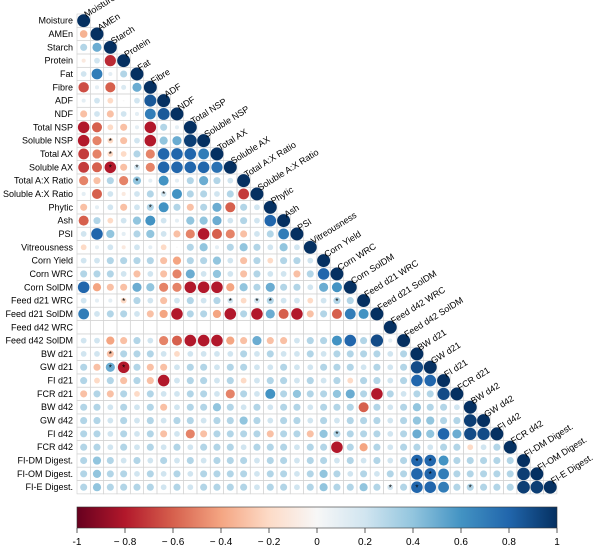 This screenshot has width=600, height=557. Describe the element at coordinates (282, 195) in the screenshot. I see `diagonal-label: Phytic` at that location.